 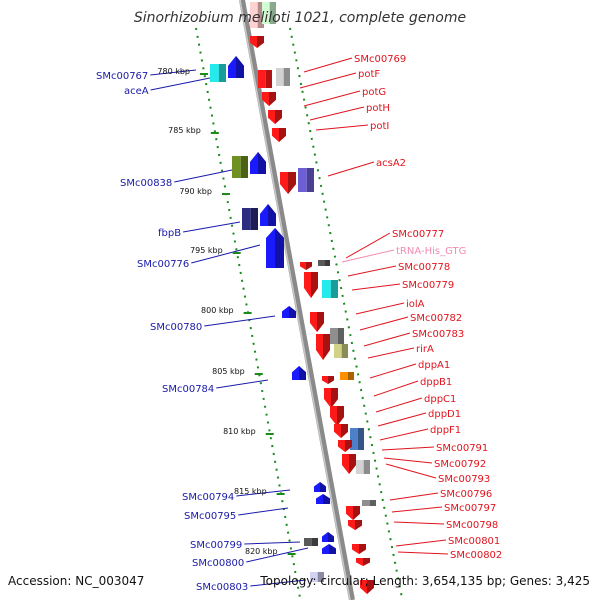 I want to click on plus-gene-label: iolA, so click(x=415, y=304).